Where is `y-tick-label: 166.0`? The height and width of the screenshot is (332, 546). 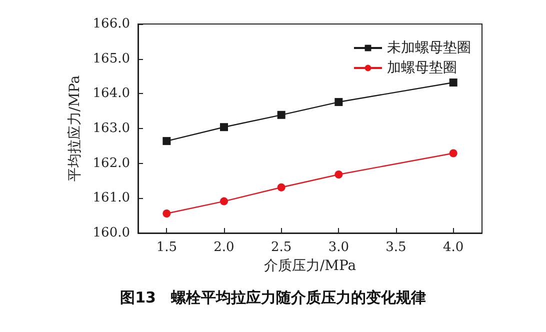
y-tick-label: 166.0 is located at coordinates (111, 24).